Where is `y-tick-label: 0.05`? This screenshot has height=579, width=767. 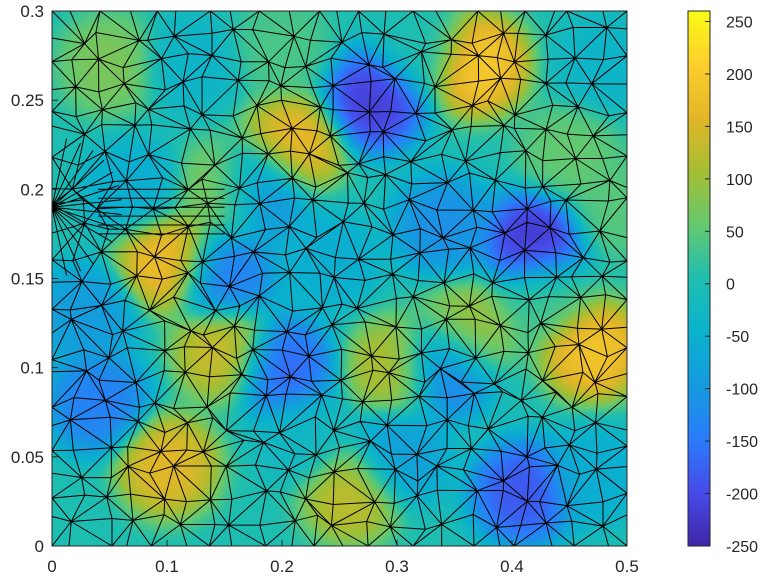
y-tick-label: 0.05 is located at coordinates (27, 457).